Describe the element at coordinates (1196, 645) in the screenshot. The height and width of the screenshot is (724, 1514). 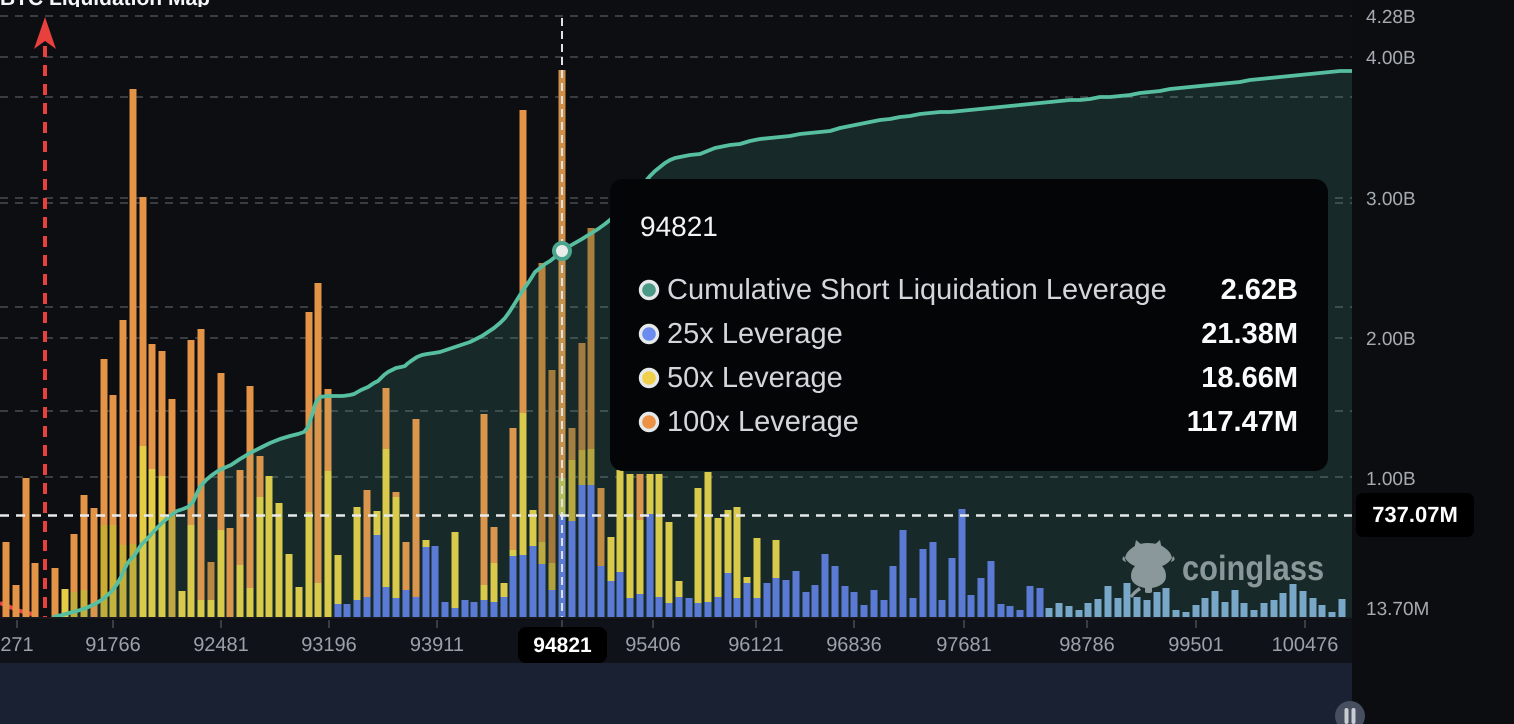
I see `svg-text: 99501` at that location.